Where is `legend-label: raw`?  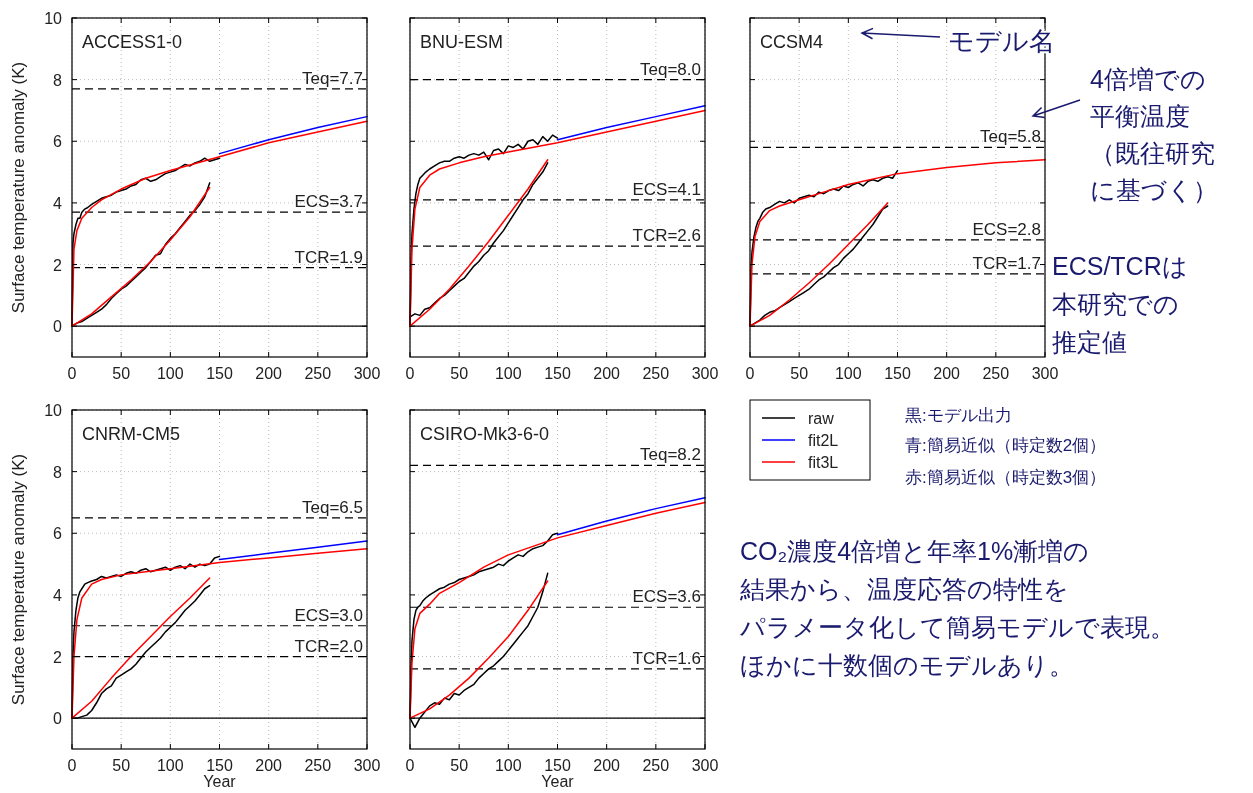
legend-label: raw is located at coordinates (821, 418).